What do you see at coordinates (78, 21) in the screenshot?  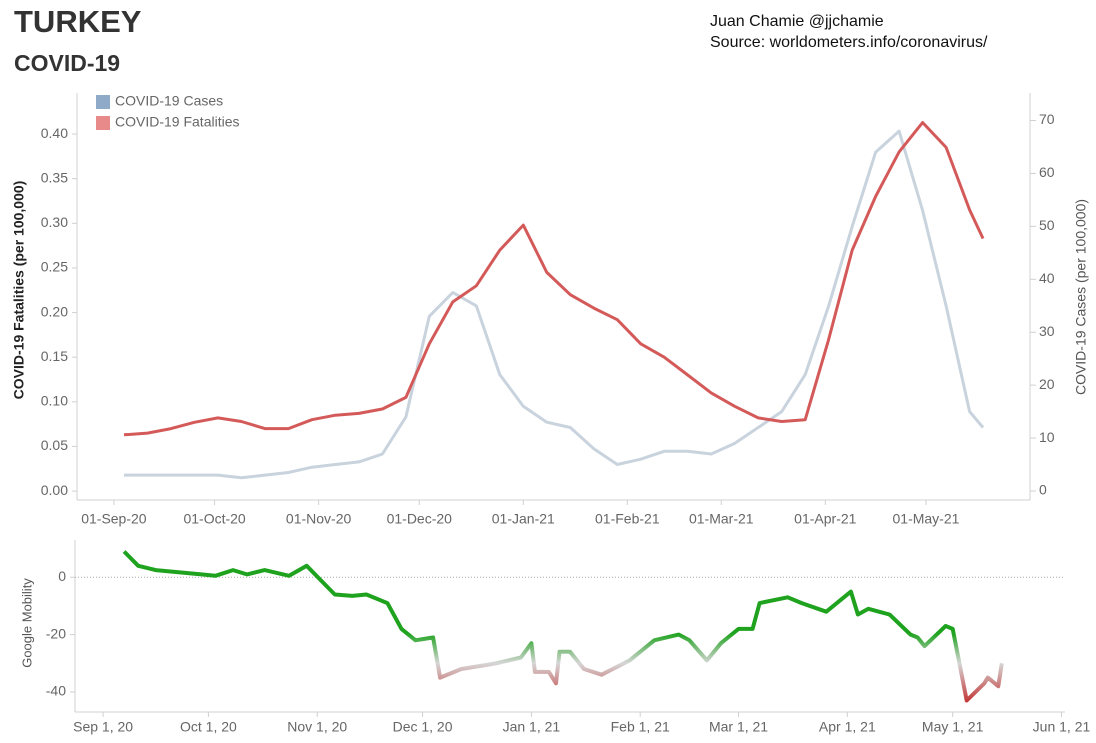 I see `title: TURKEY` at bounding box center [78, 21].